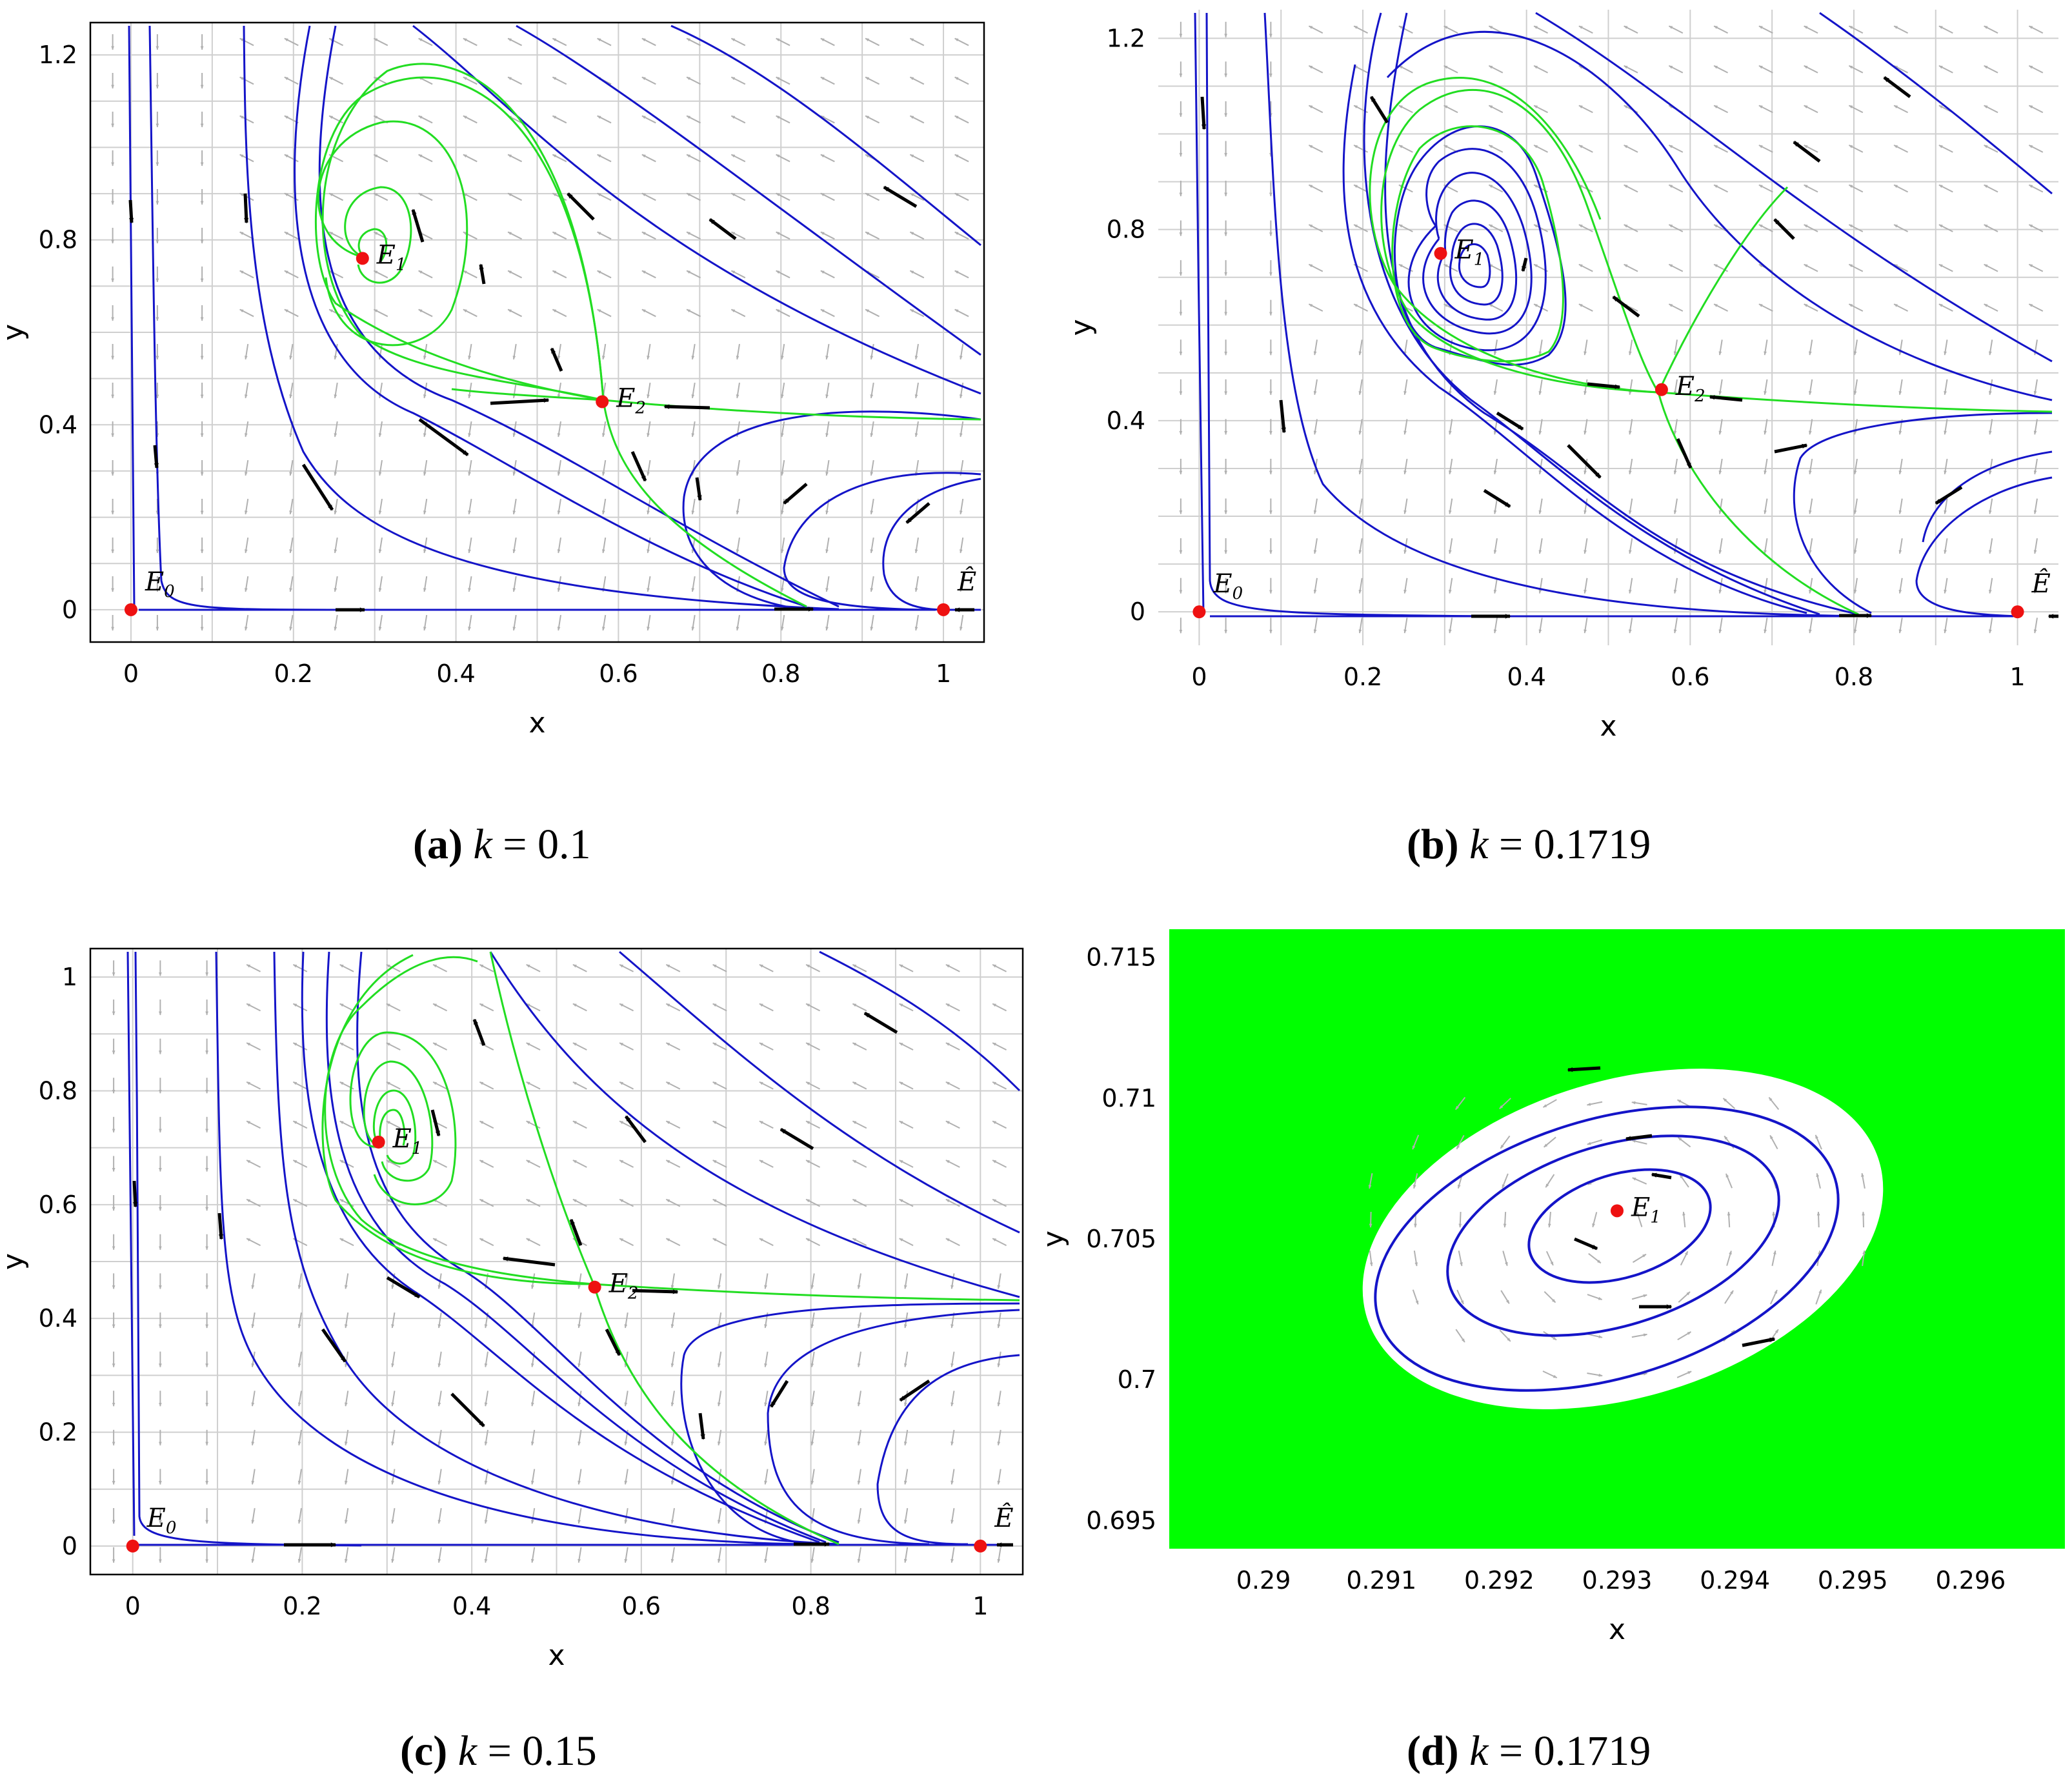 Image resolution: width=2072 pixels, height=1781 pixels. I want to click on panel-c-caption: (c) k = 0.15, so click(498, 1751).